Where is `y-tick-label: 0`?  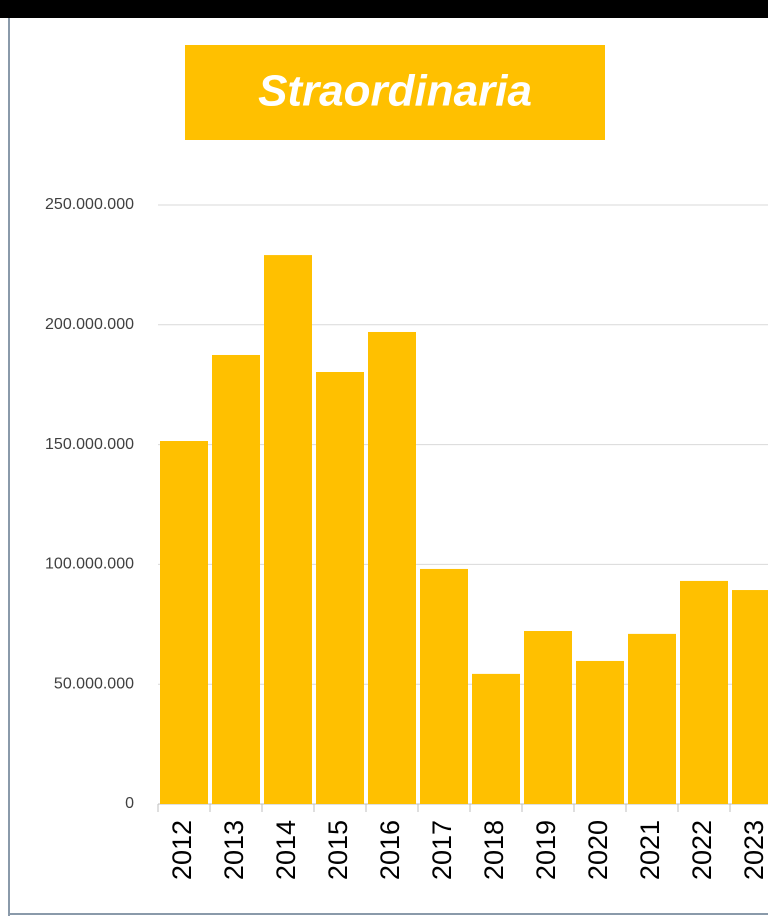
y-tick-label: 0 is located at coordinates (129, 803).